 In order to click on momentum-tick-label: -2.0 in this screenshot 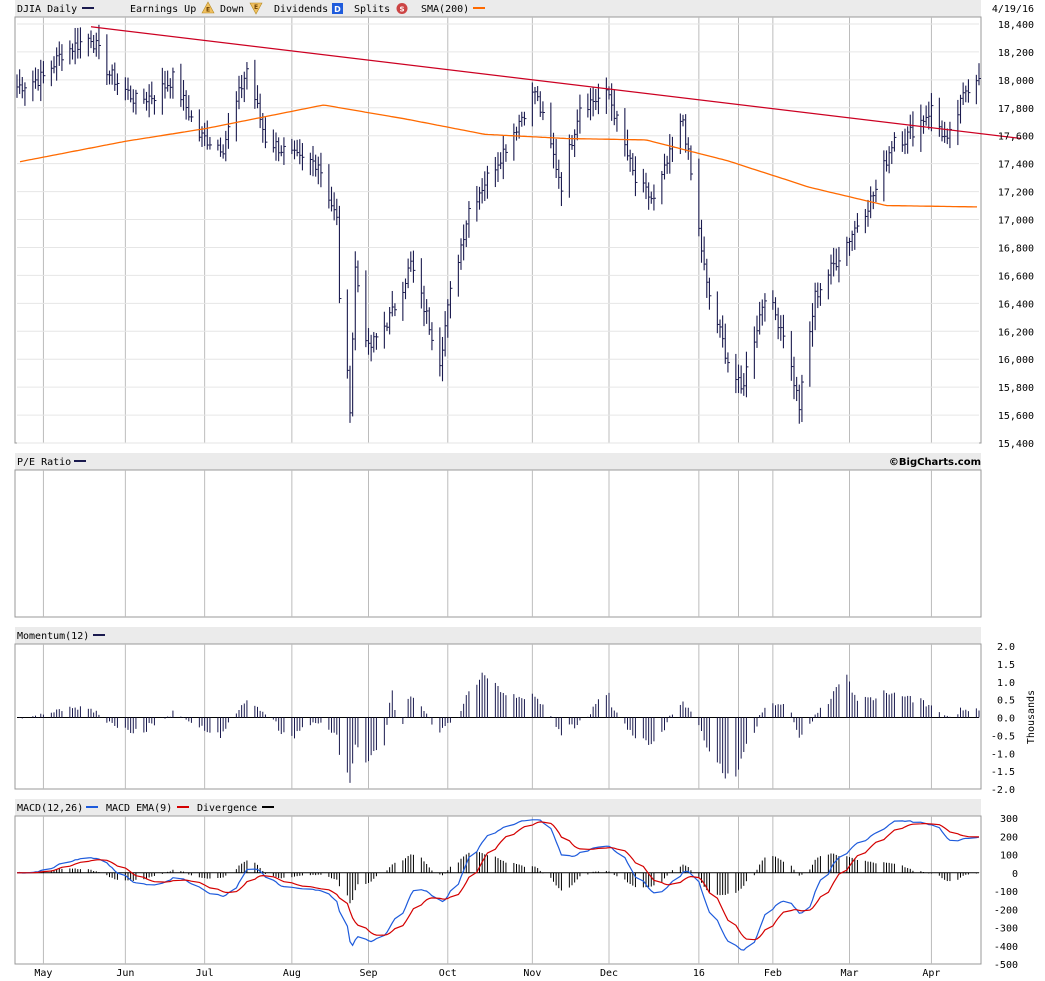, I will do `click(1003, 790)`.